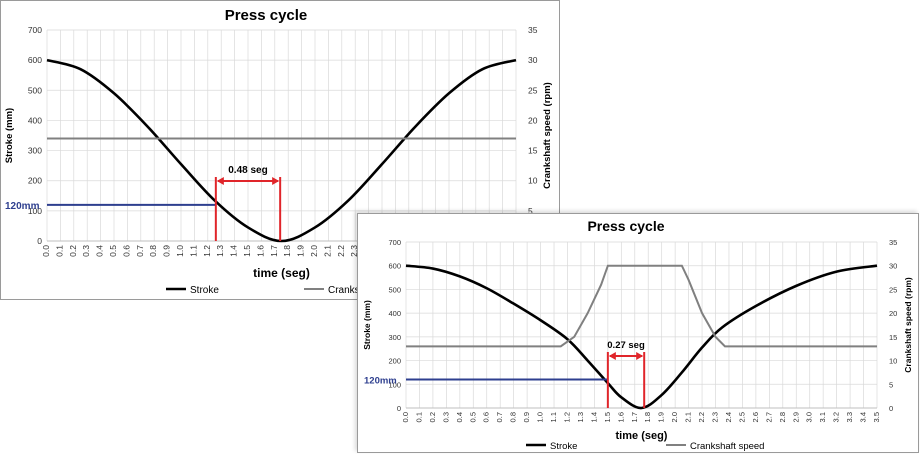  Describe the element at coordinates (674, 417) in the screenshot. I see `x-tick-label: 2.0` at that location.